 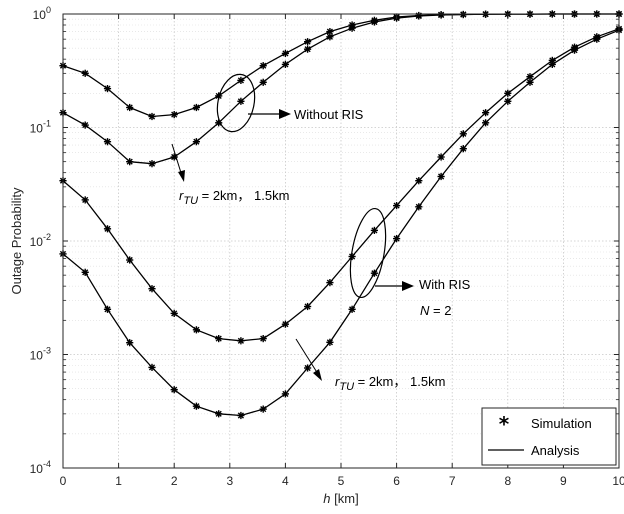 I want to click on legend-simulation-label: Simulation, so click(x=561, y=423).